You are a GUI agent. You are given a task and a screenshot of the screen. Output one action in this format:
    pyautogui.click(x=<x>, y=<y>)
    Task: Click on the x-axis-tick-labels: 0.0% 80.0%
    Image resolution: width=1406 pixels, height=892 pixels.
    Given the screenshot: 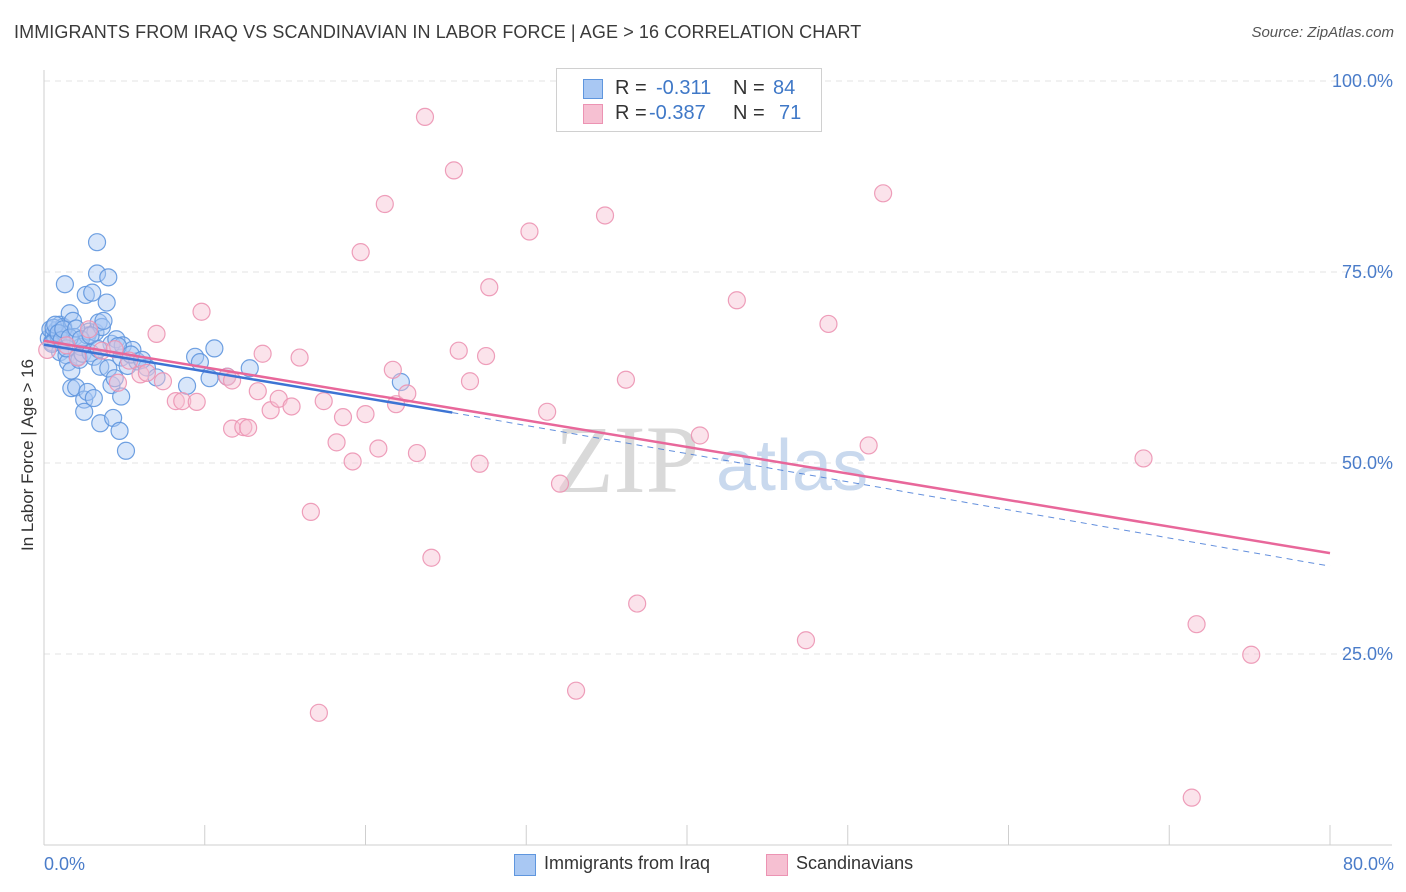 What is the action you would take?
    pyautogui.click(x=719, y=864)
    